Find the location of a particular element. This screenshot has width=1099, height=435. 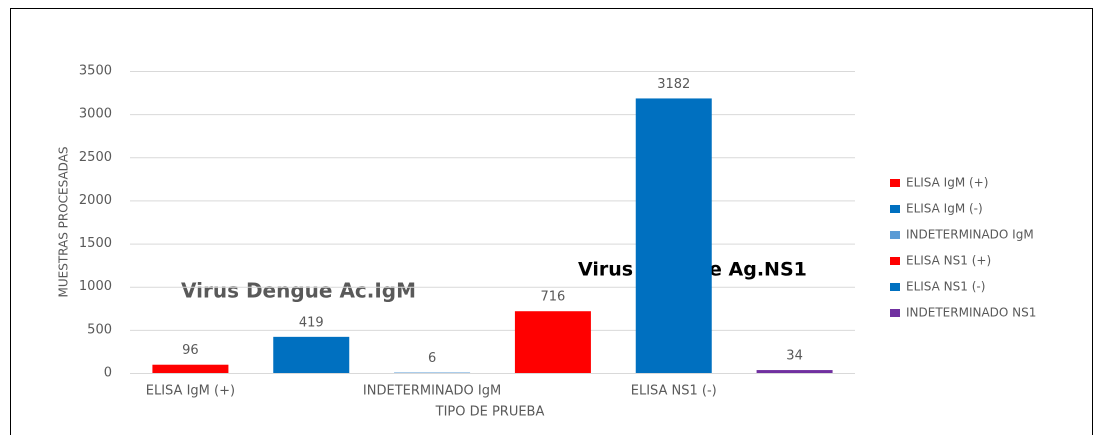

y-tick-label: 3500 is located at coordinates (95, 71).